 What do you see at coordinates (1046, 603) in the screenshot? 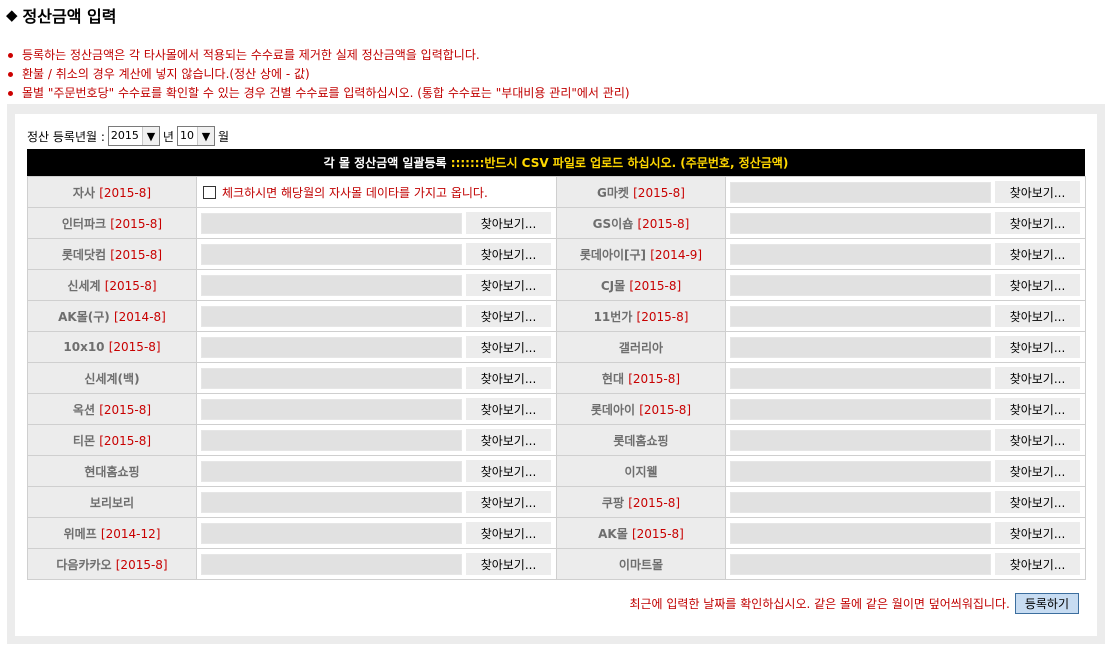
I see `register-button: 등록하기` at bounding box center [1046, 603].